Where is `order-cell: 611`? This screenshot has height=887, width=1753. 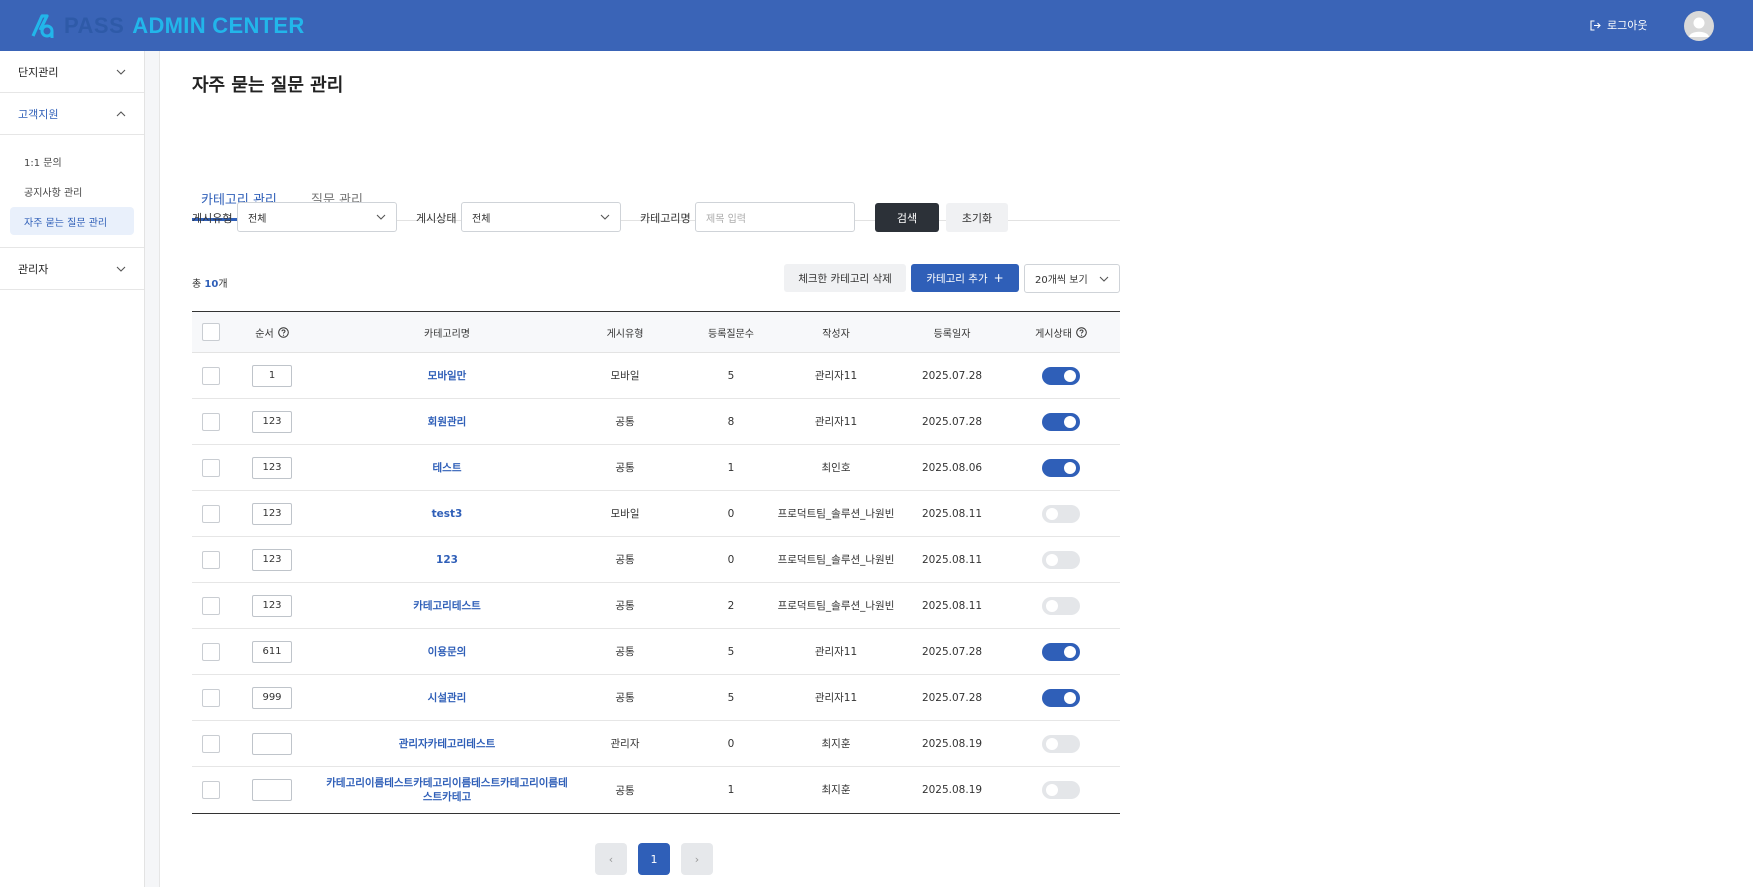
order-cell: 611 is located at coordinates (272, 651).